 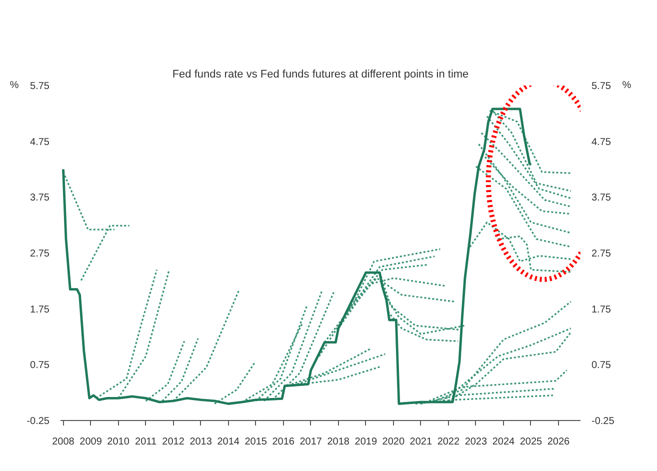 What do you see at coordinates (14, 85) in the screenshot?
I see `y-axis-title: %` at bounding box center [14, 85].